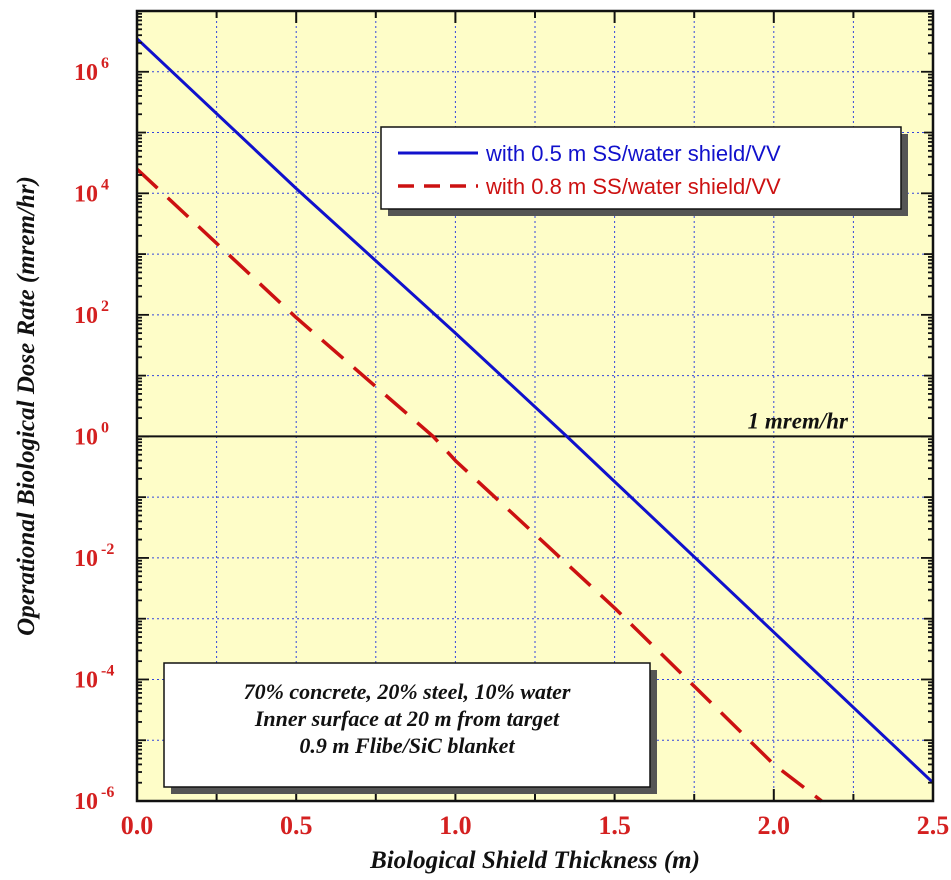 The image size is (951, 880). What do you see at coordinates (296, 825) in the screenshot?
I see `x-tick-label: 0.5` at bounding box center [296, 825].